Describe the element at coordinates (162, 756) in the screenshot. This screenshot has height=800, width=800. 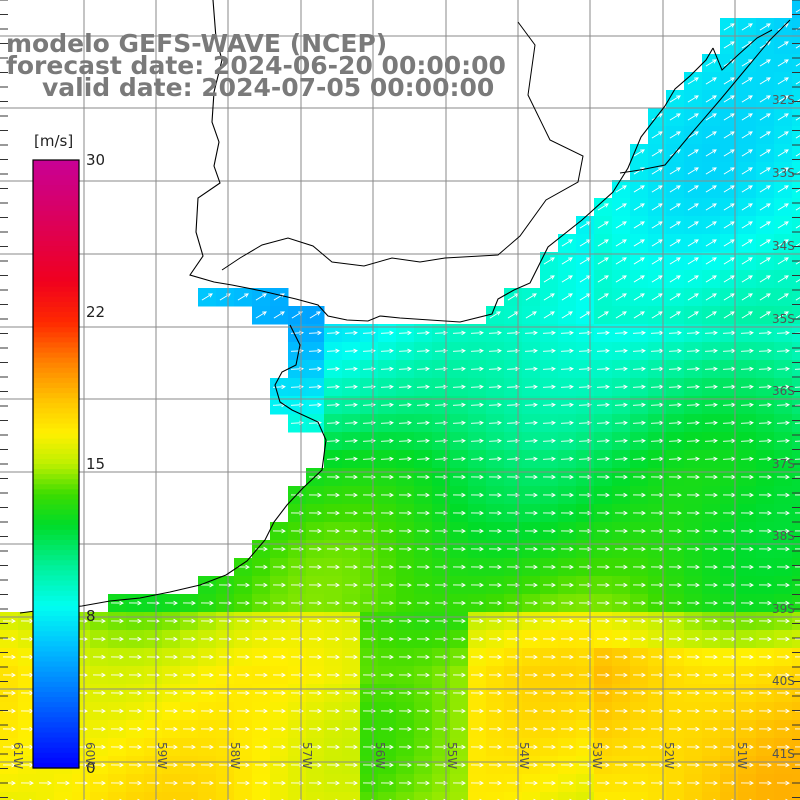
I see `longitude-label: 59W` at that location.